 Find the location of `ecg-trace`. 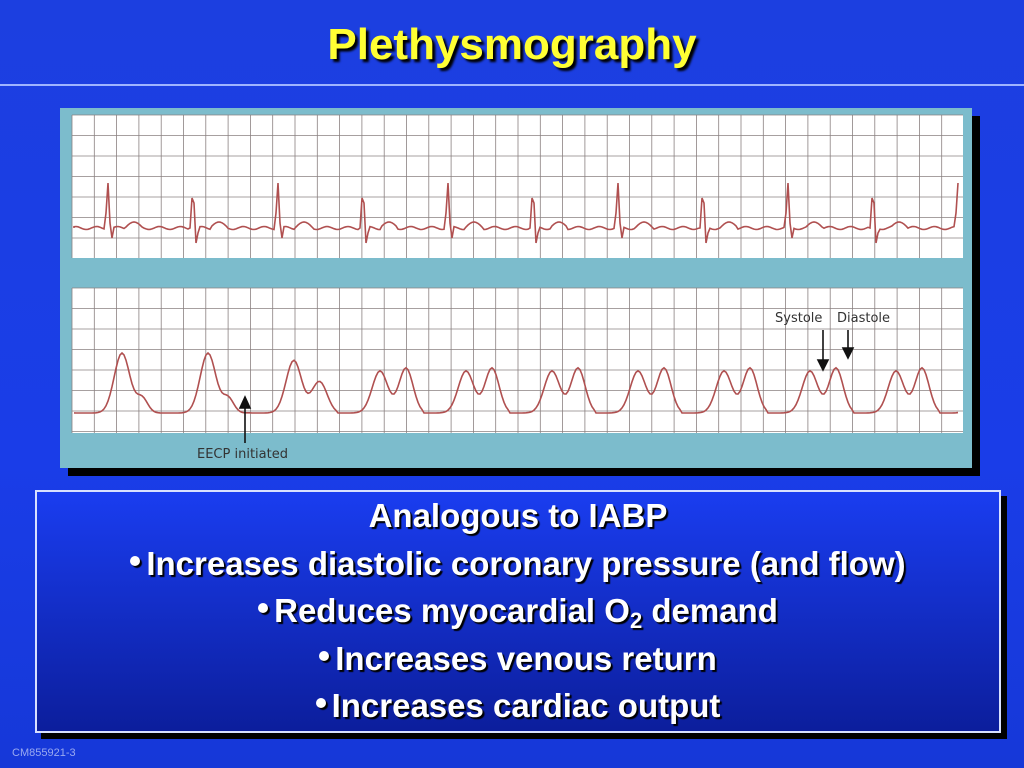

ecg-trace is located at coordinates (516, 213).